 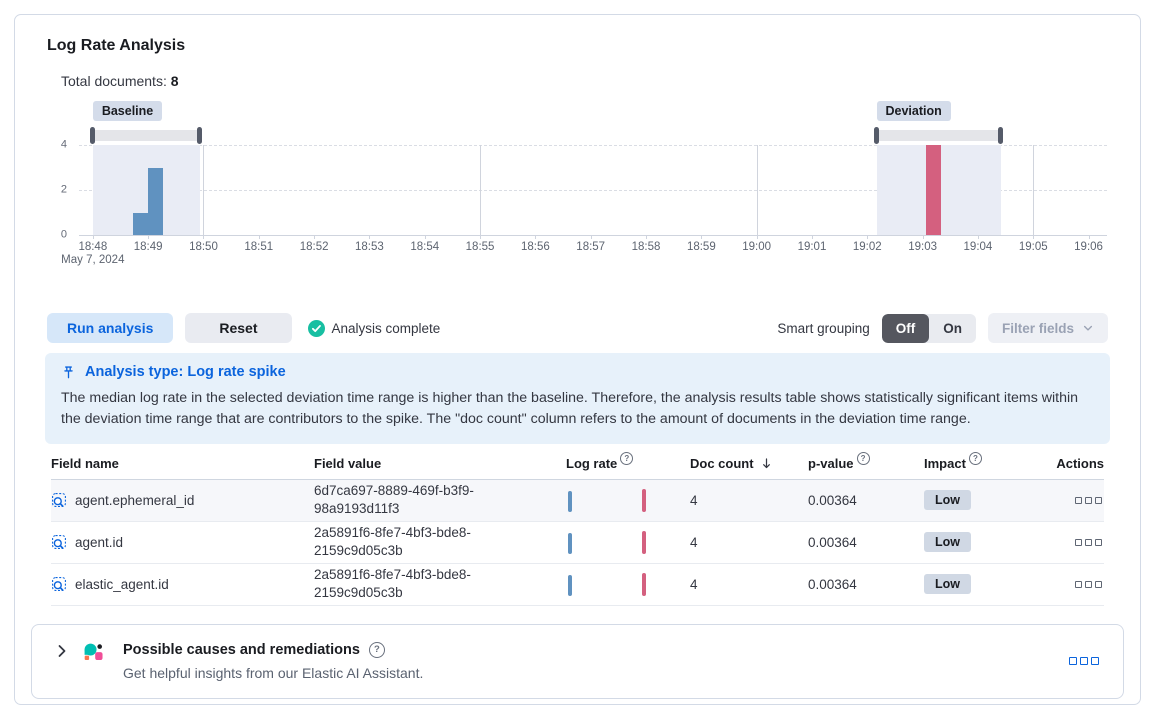 I want to click on x-axis-tick-label: 18:56, so click(x=535, y=247).